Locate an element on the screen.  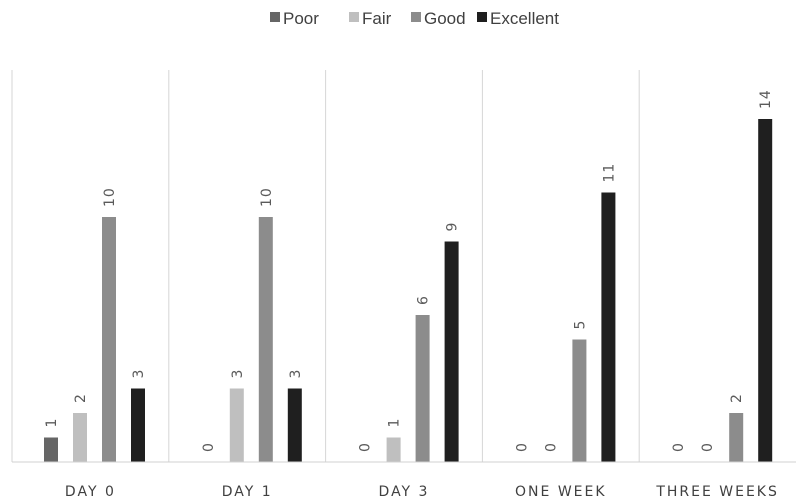
data-label-day-1-fair: 3 is located at coordinates (238, 374).